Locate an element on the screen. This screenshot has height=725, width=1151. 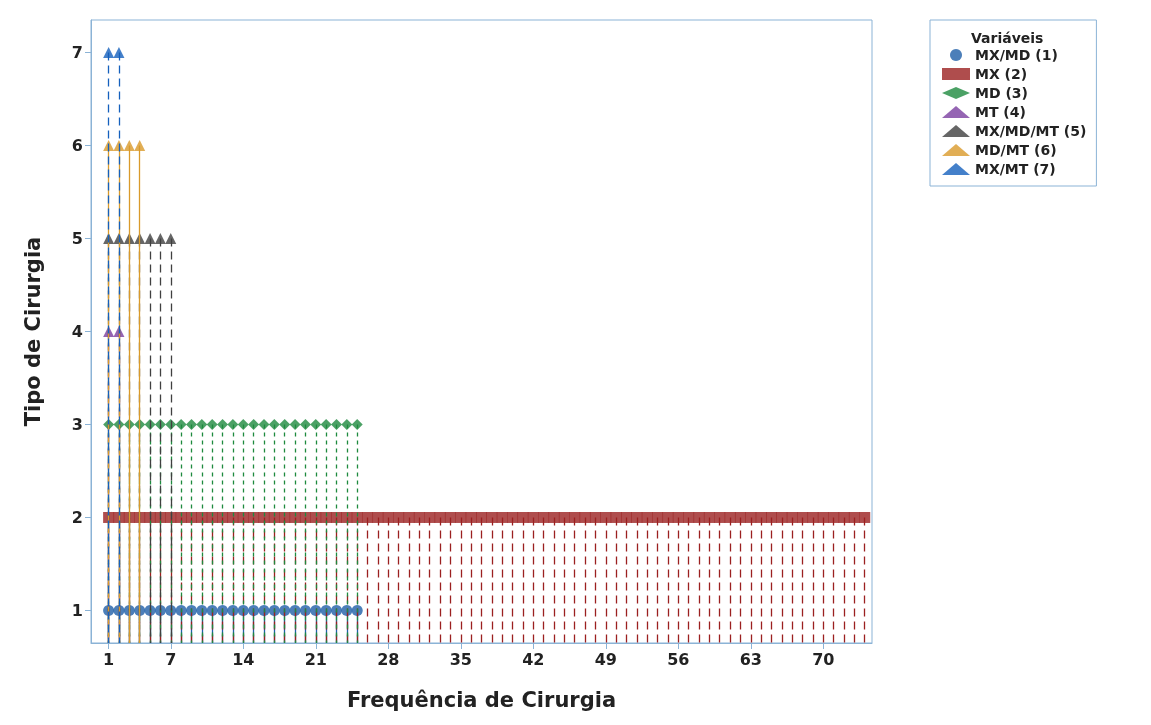
legend-label: MD/MT (6) is located at coordinates (1016, 150).